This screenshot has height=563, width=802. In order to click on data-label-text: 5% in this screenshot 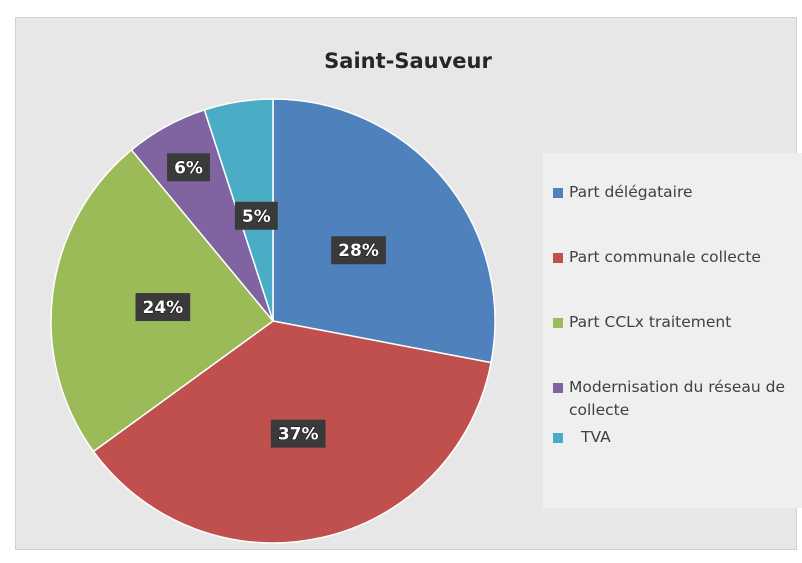, I will do `click(256, 217)`.